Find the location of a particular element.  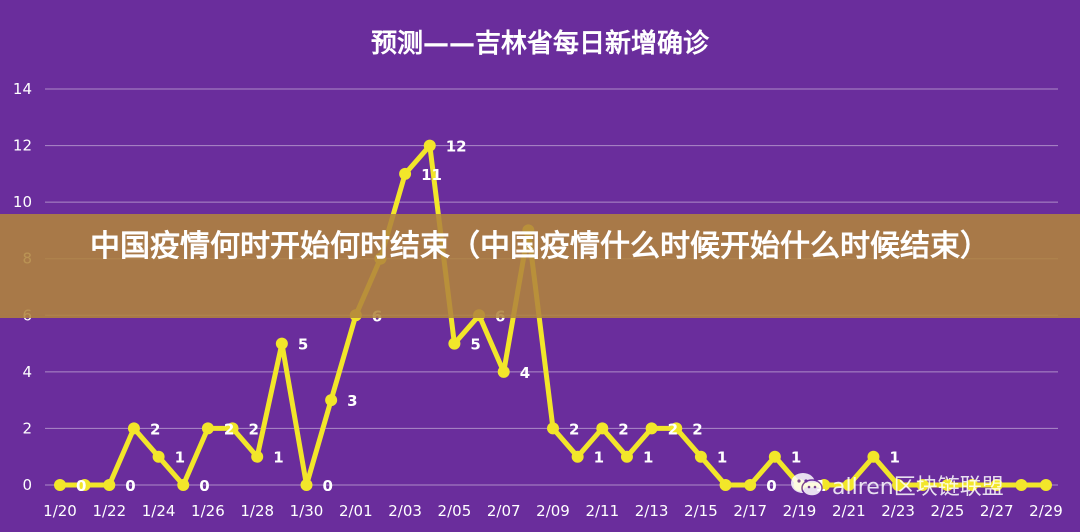

chart-title: 预测——吉林省每日新增确诊 is located at coordinates (540, 43).